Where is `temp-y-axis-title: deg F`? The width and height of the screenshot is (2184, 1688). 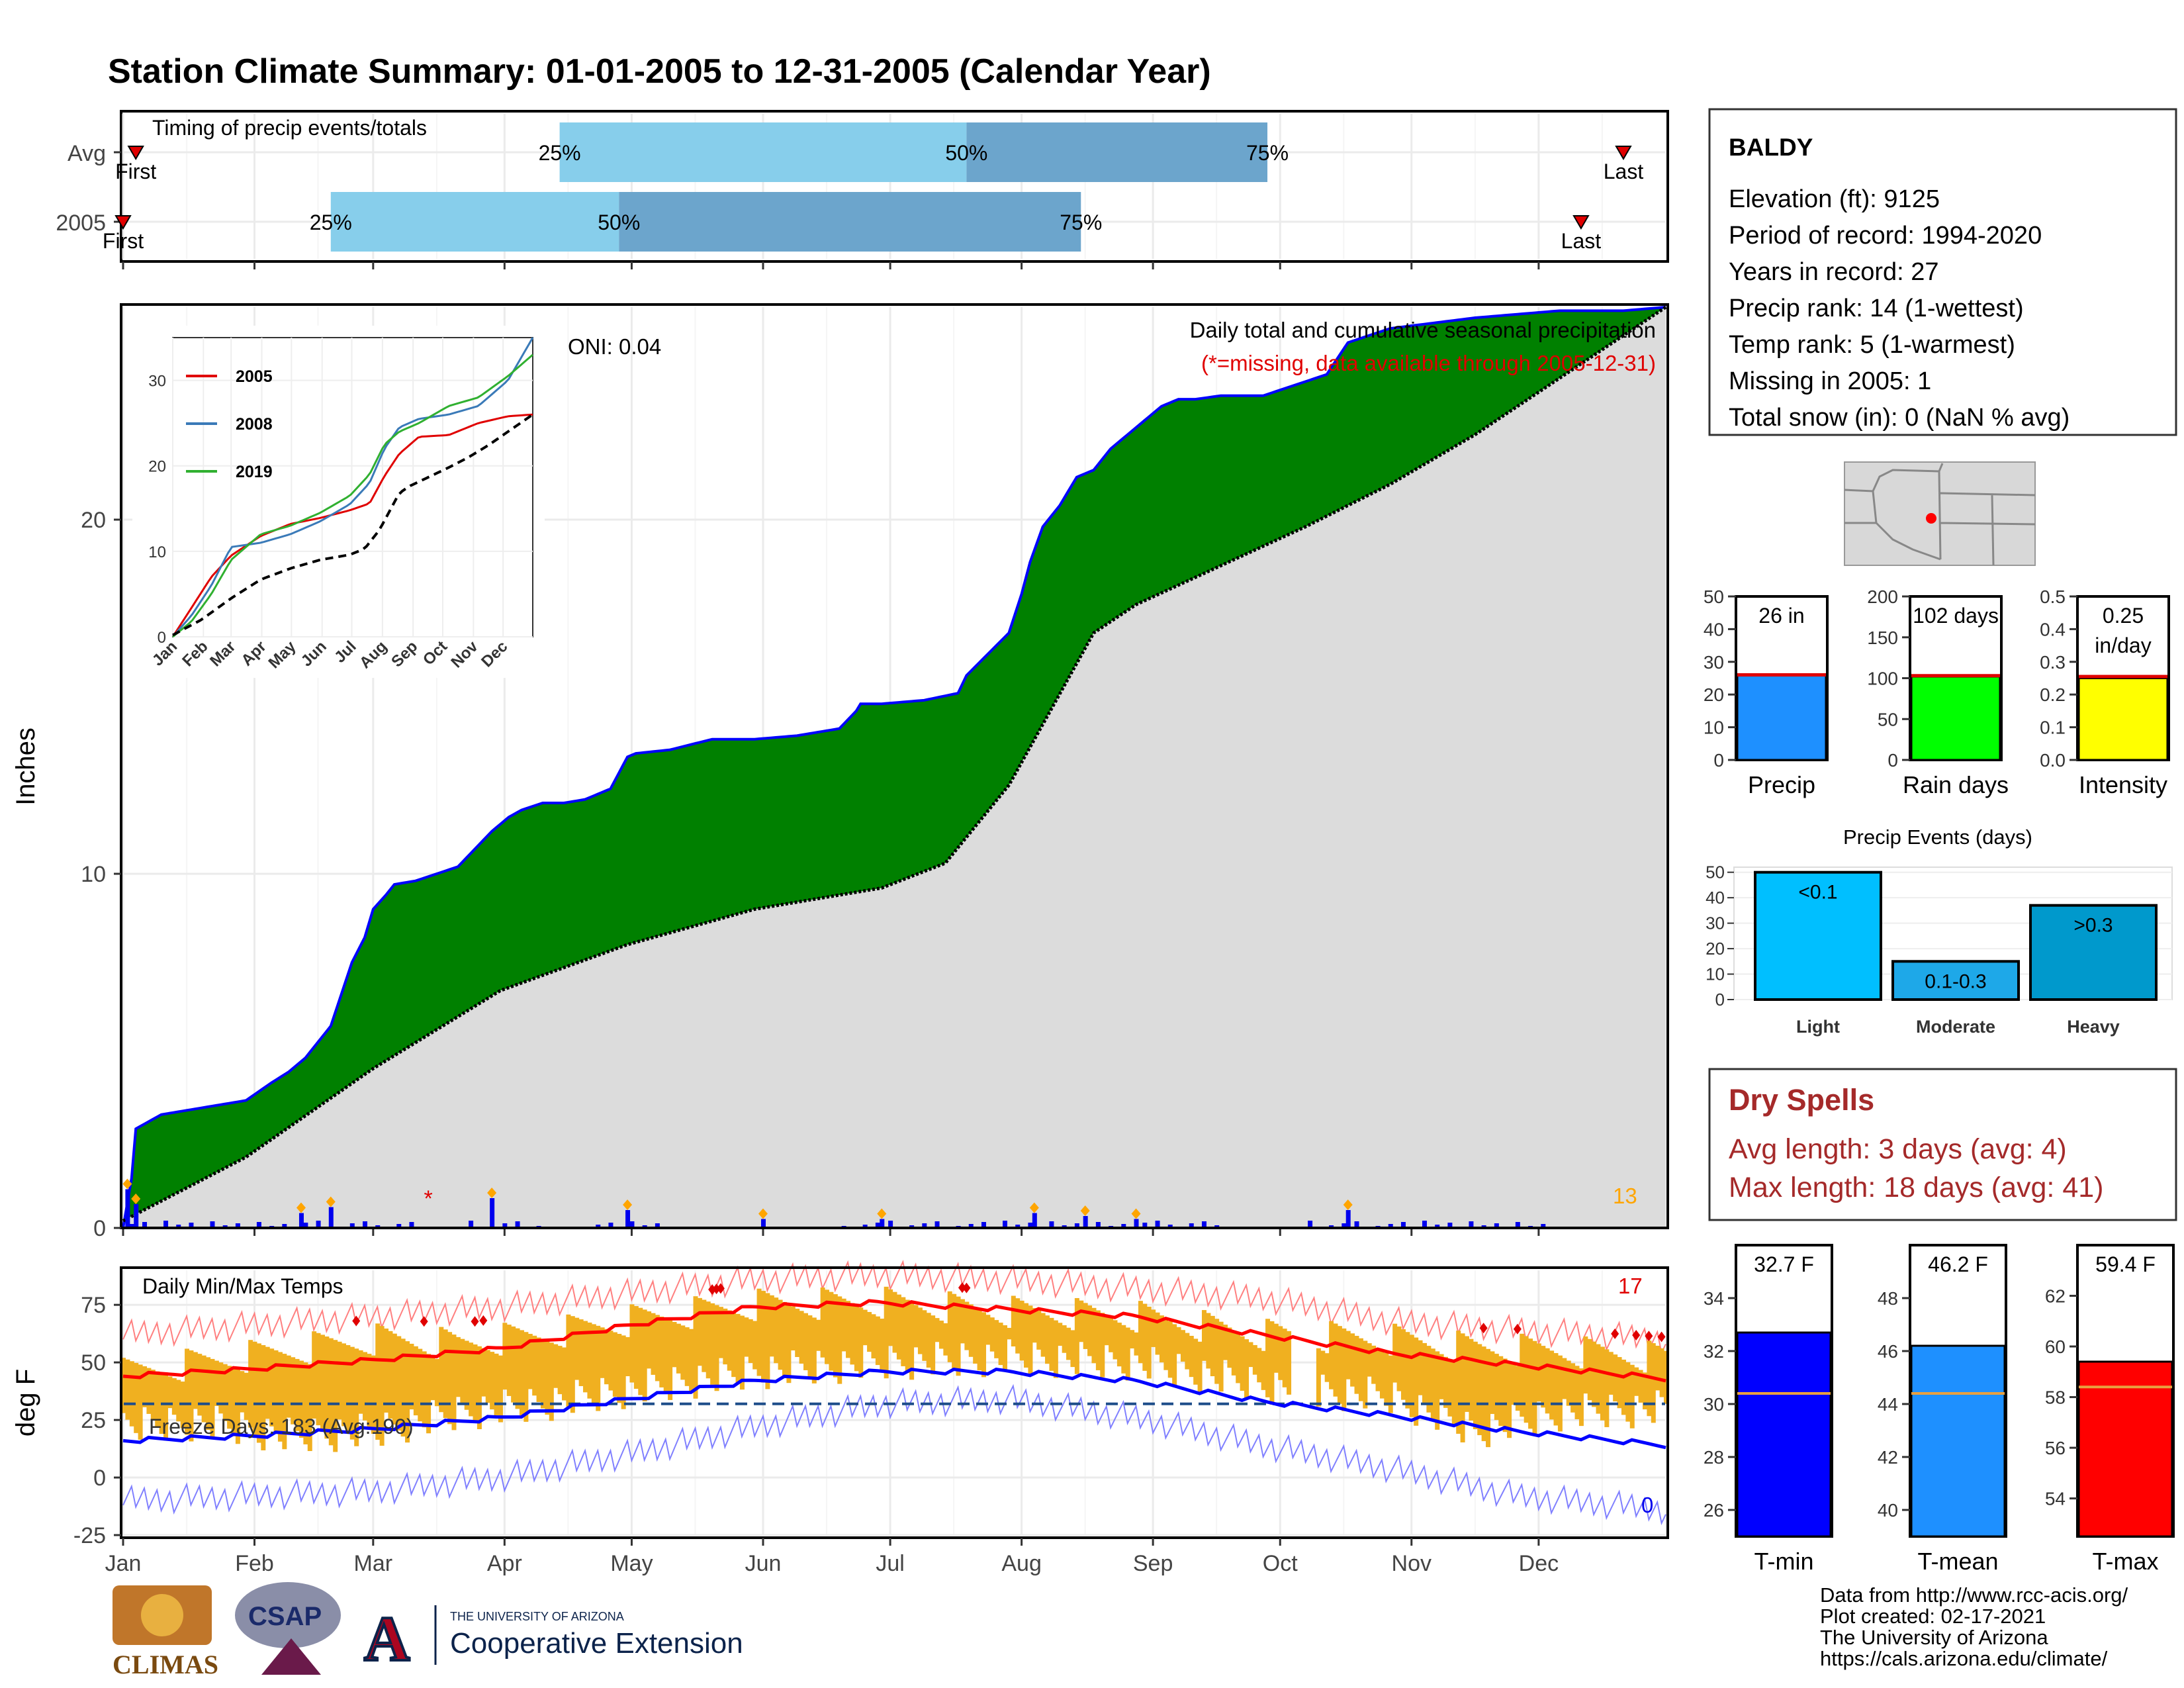 temp-y-axis-title: deg F is located at coordinates (26, 1402).